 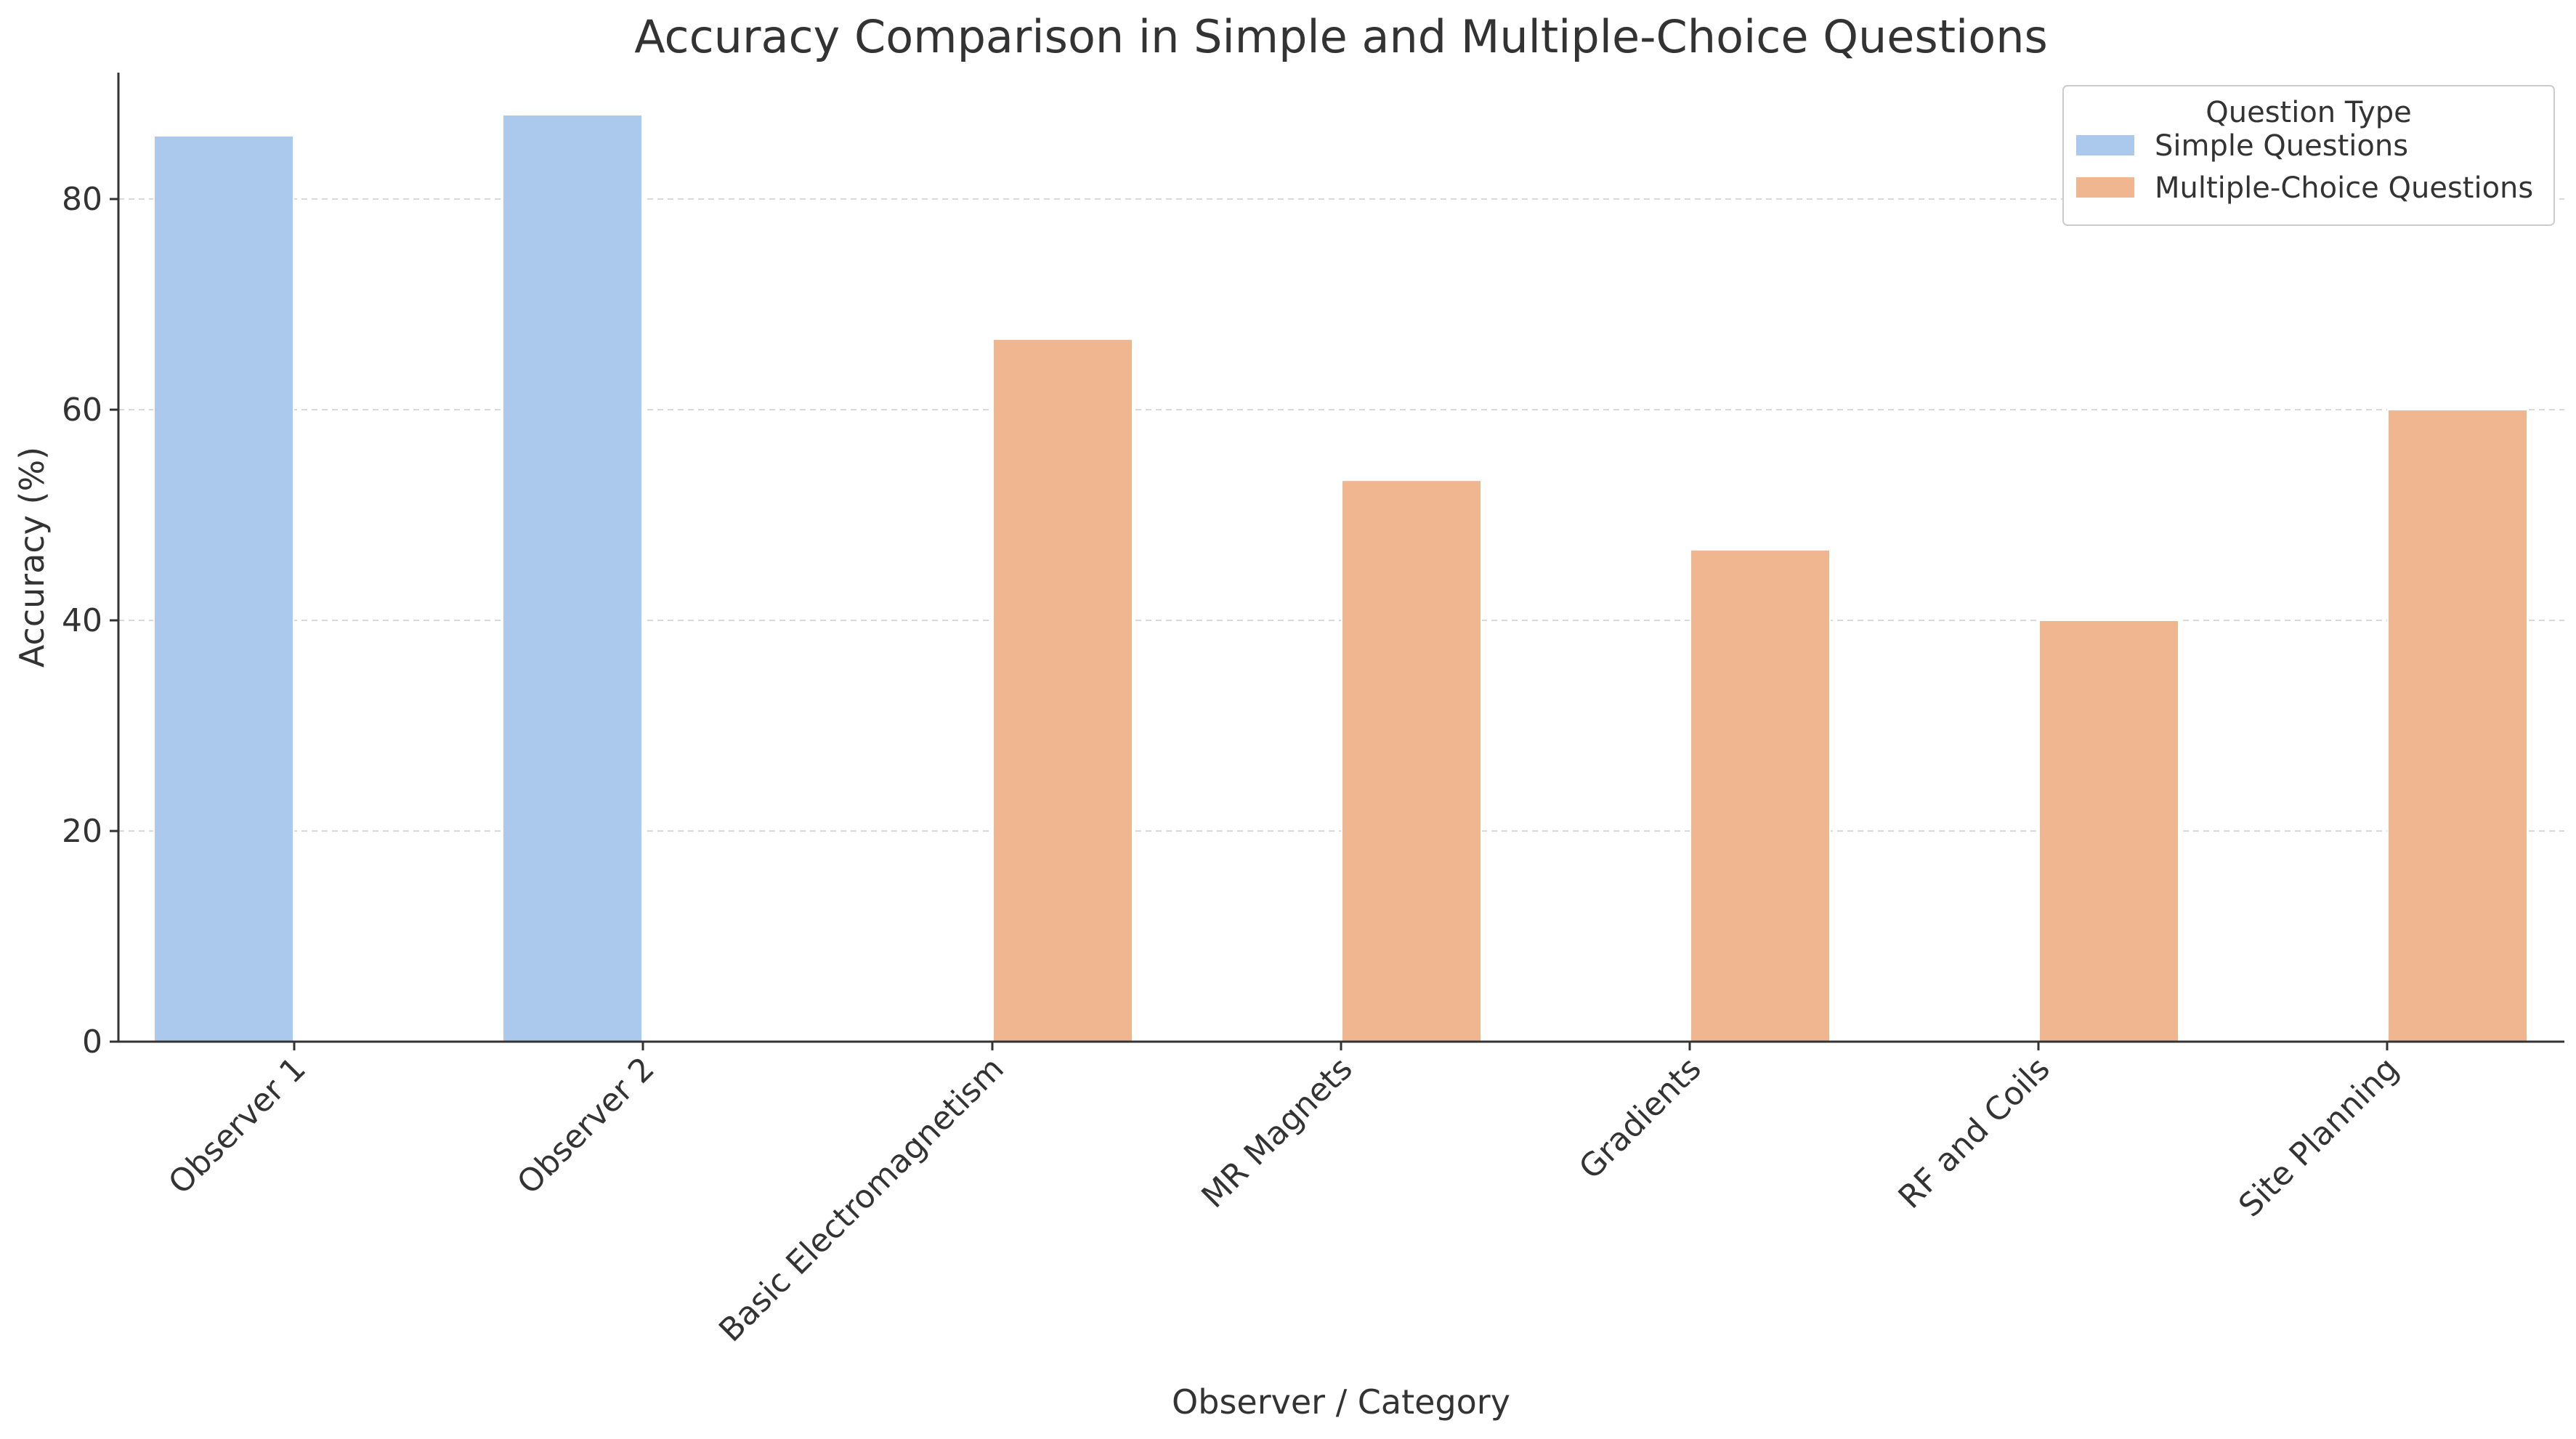 What do you see at coordinates (92, 1042) in the screenshot?
I see `y-tick-label: 0` at bounding box center [92, 1042].